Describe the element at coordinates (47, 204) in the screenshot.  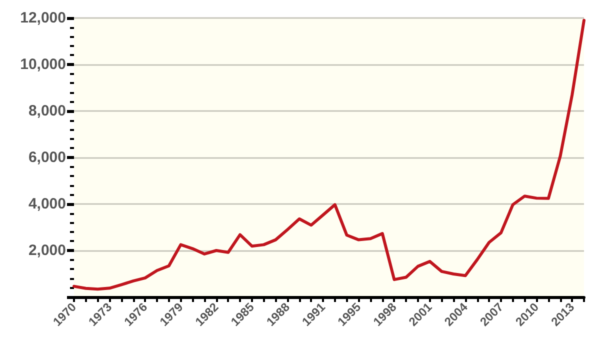
I see `y-tick-label: 4,000` at that location.